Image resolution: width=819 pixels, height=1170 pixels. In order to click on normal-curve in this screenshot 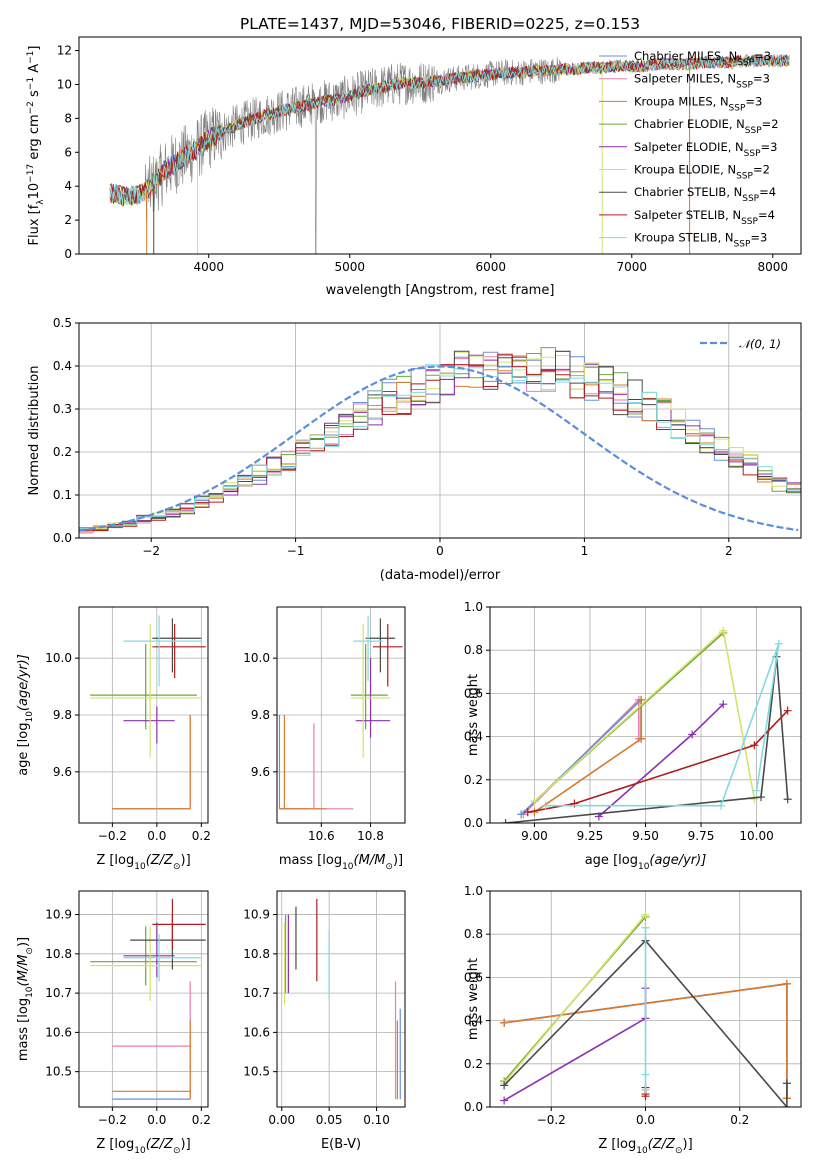, I will do `click(439, 448)`.